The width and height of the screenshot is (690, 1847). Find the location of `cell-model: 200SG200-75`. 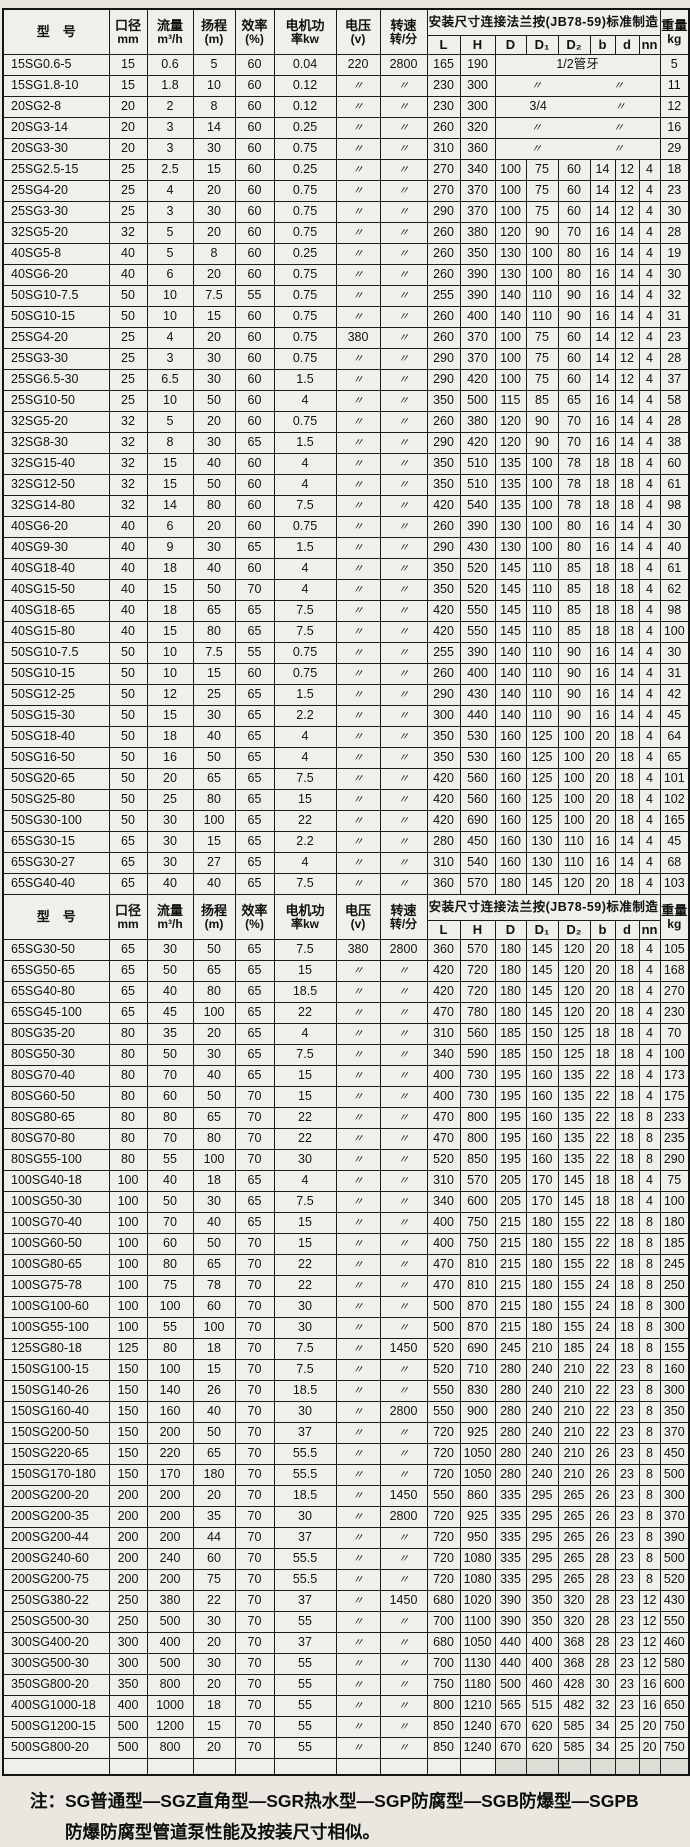

cell-model: 200SG200-75 is located at coordinates (56, 1580).